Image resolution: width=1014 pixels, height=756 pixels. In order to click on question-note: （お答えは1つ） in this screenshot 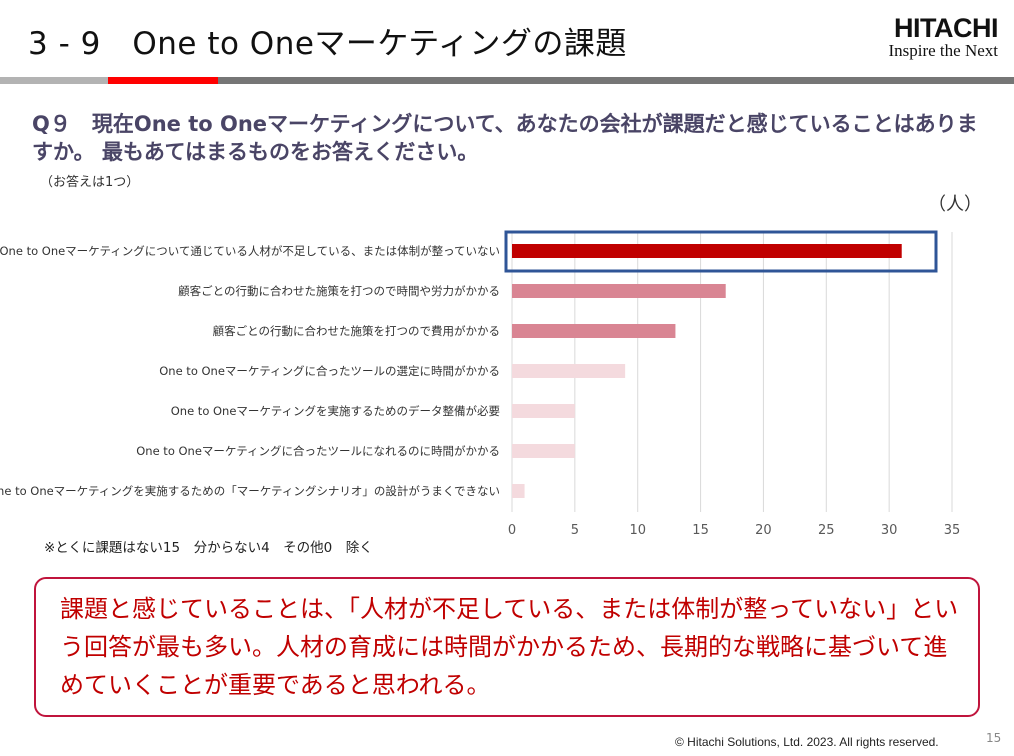, I will do `click(90, 182)`.